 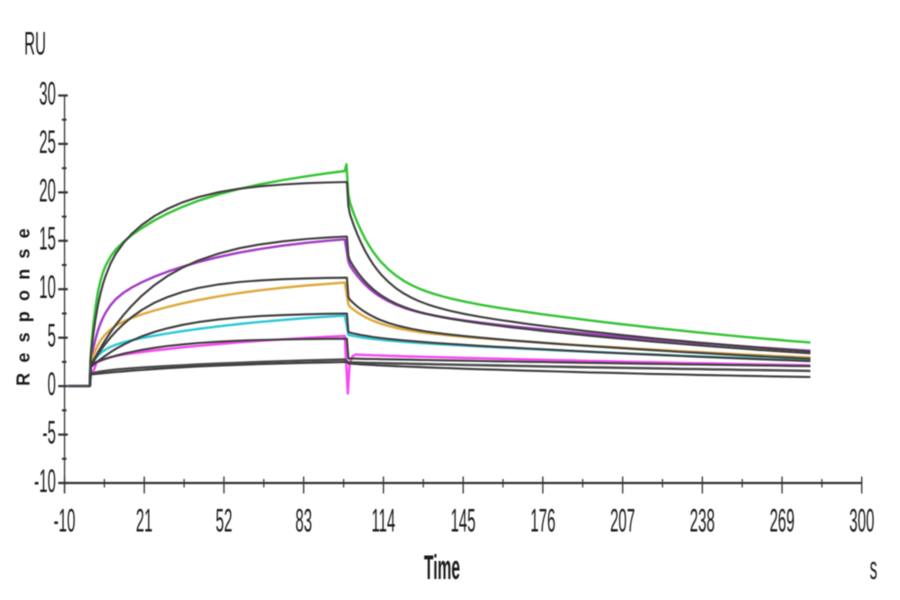 I want to click on svg-text: 10, so click(x=47, y=288).